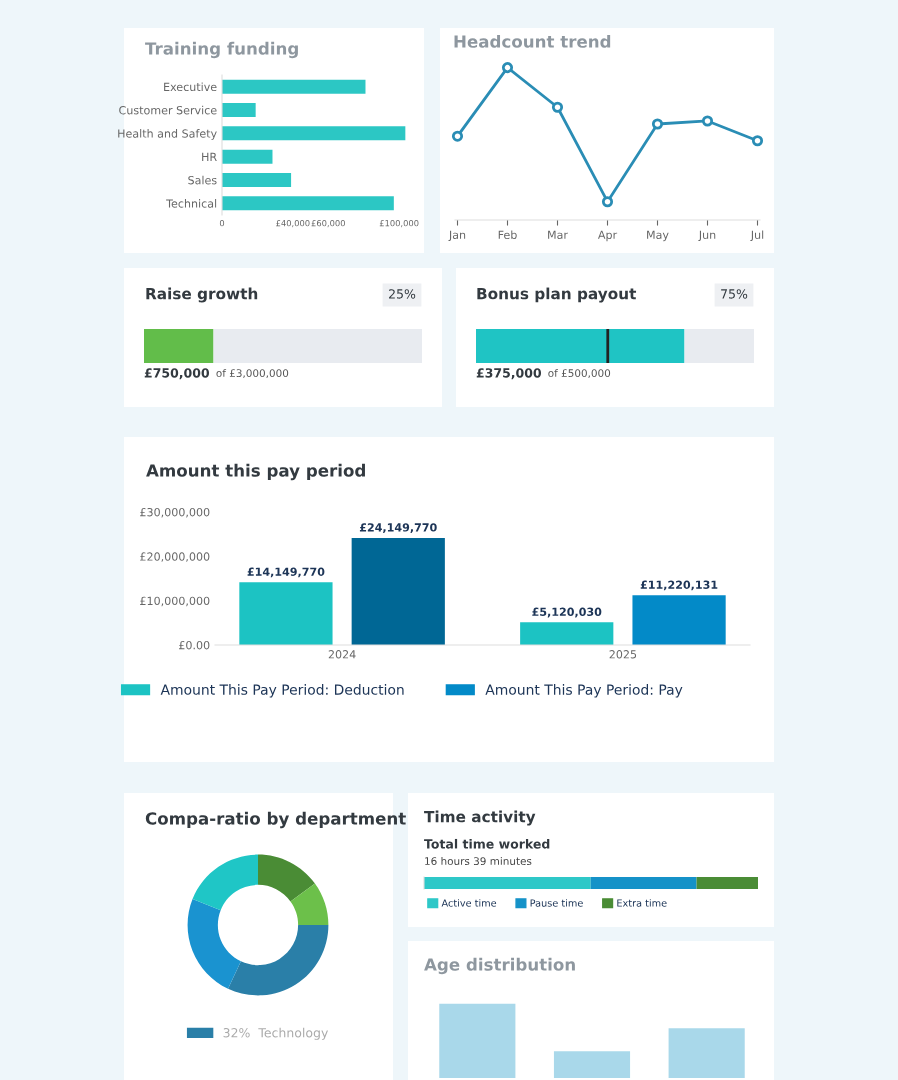  I want to click on y-tick-label: Health and Safety, so click(167, 134).